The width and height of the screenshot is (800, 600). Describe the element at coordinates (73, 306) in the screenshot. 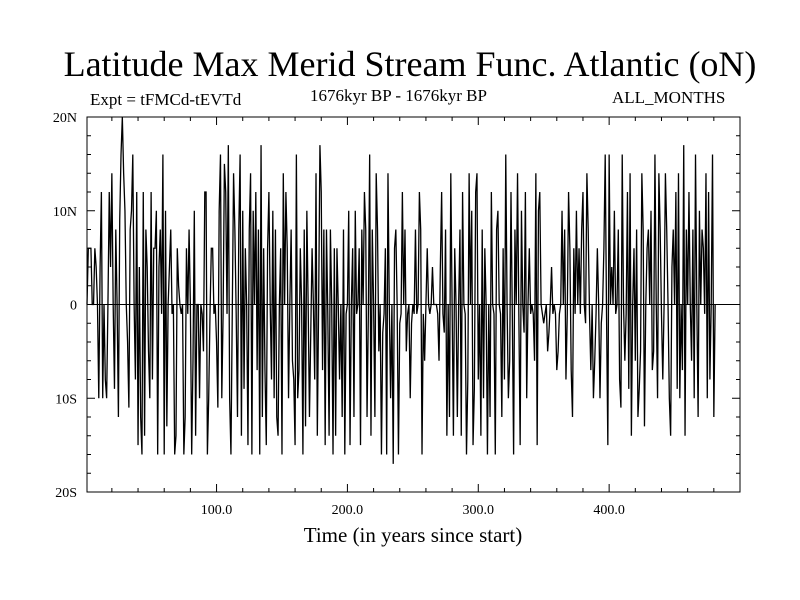

I see `y-tick-label: 0` at that location.